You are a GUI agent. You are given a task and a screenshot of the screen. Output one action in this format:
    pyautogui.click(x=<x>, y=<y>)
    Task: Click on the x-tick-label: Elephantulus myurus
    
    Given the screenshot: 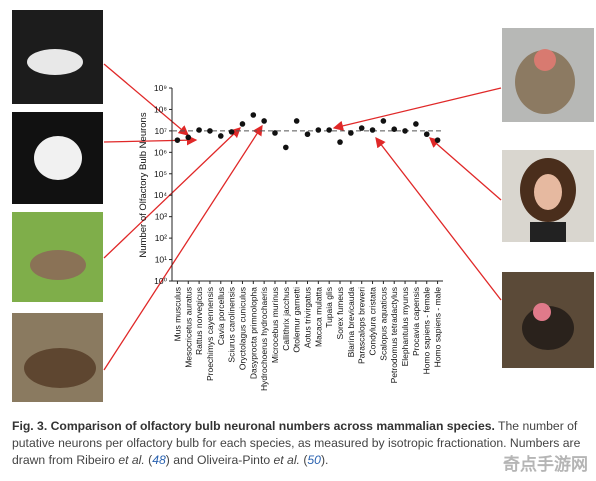 What is the action you would take?
    pyautogui.click(x=405, y=326)
    